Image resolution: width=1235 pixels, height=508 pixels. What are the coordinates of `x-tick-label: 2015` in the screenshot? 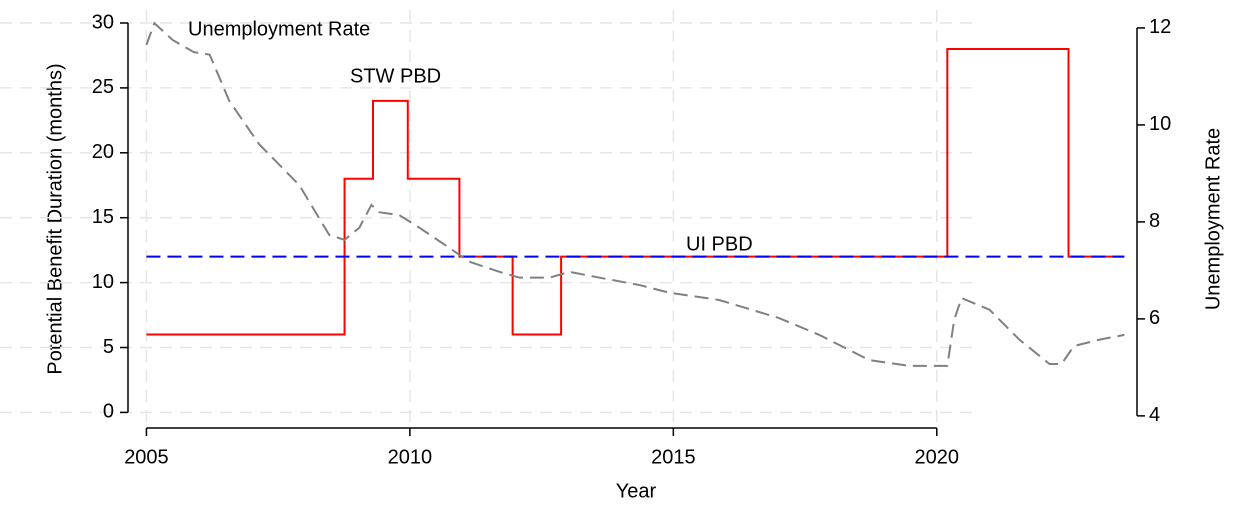 It's located at (673, 457).